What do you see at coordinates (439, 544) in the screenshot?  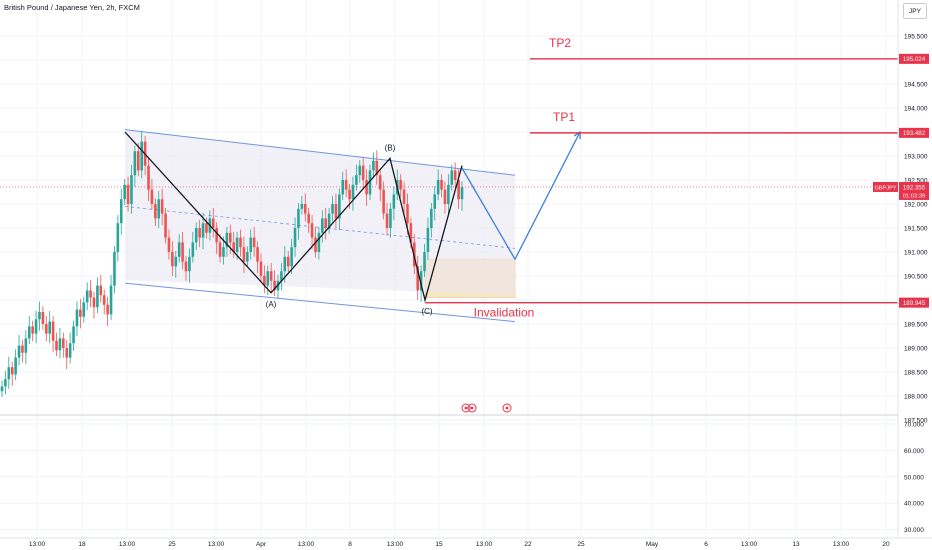 I see `time-tick-label: 15` at bounding box center [439, 544].